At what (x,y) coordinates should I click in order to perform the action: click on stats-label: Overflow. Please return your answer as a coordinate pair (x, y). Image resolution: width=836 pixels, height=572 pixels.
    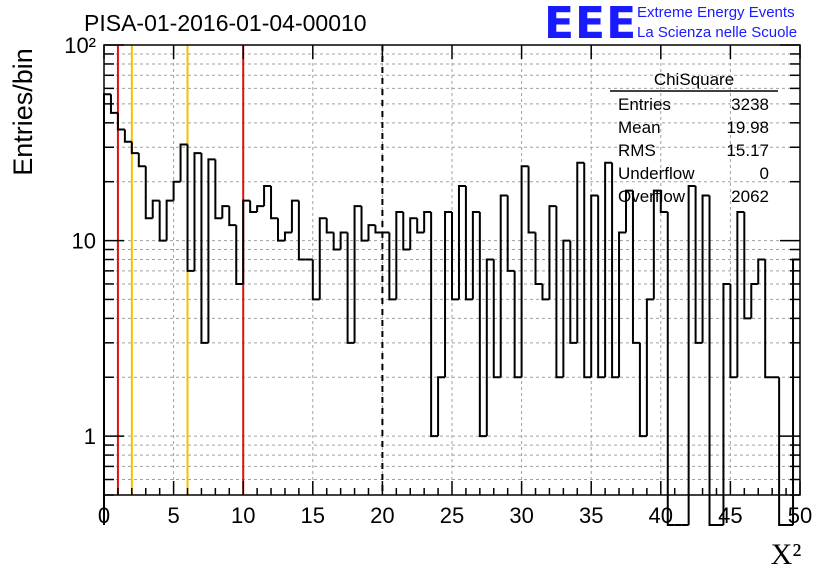
    Looking at the image, I should click on (652, 196).